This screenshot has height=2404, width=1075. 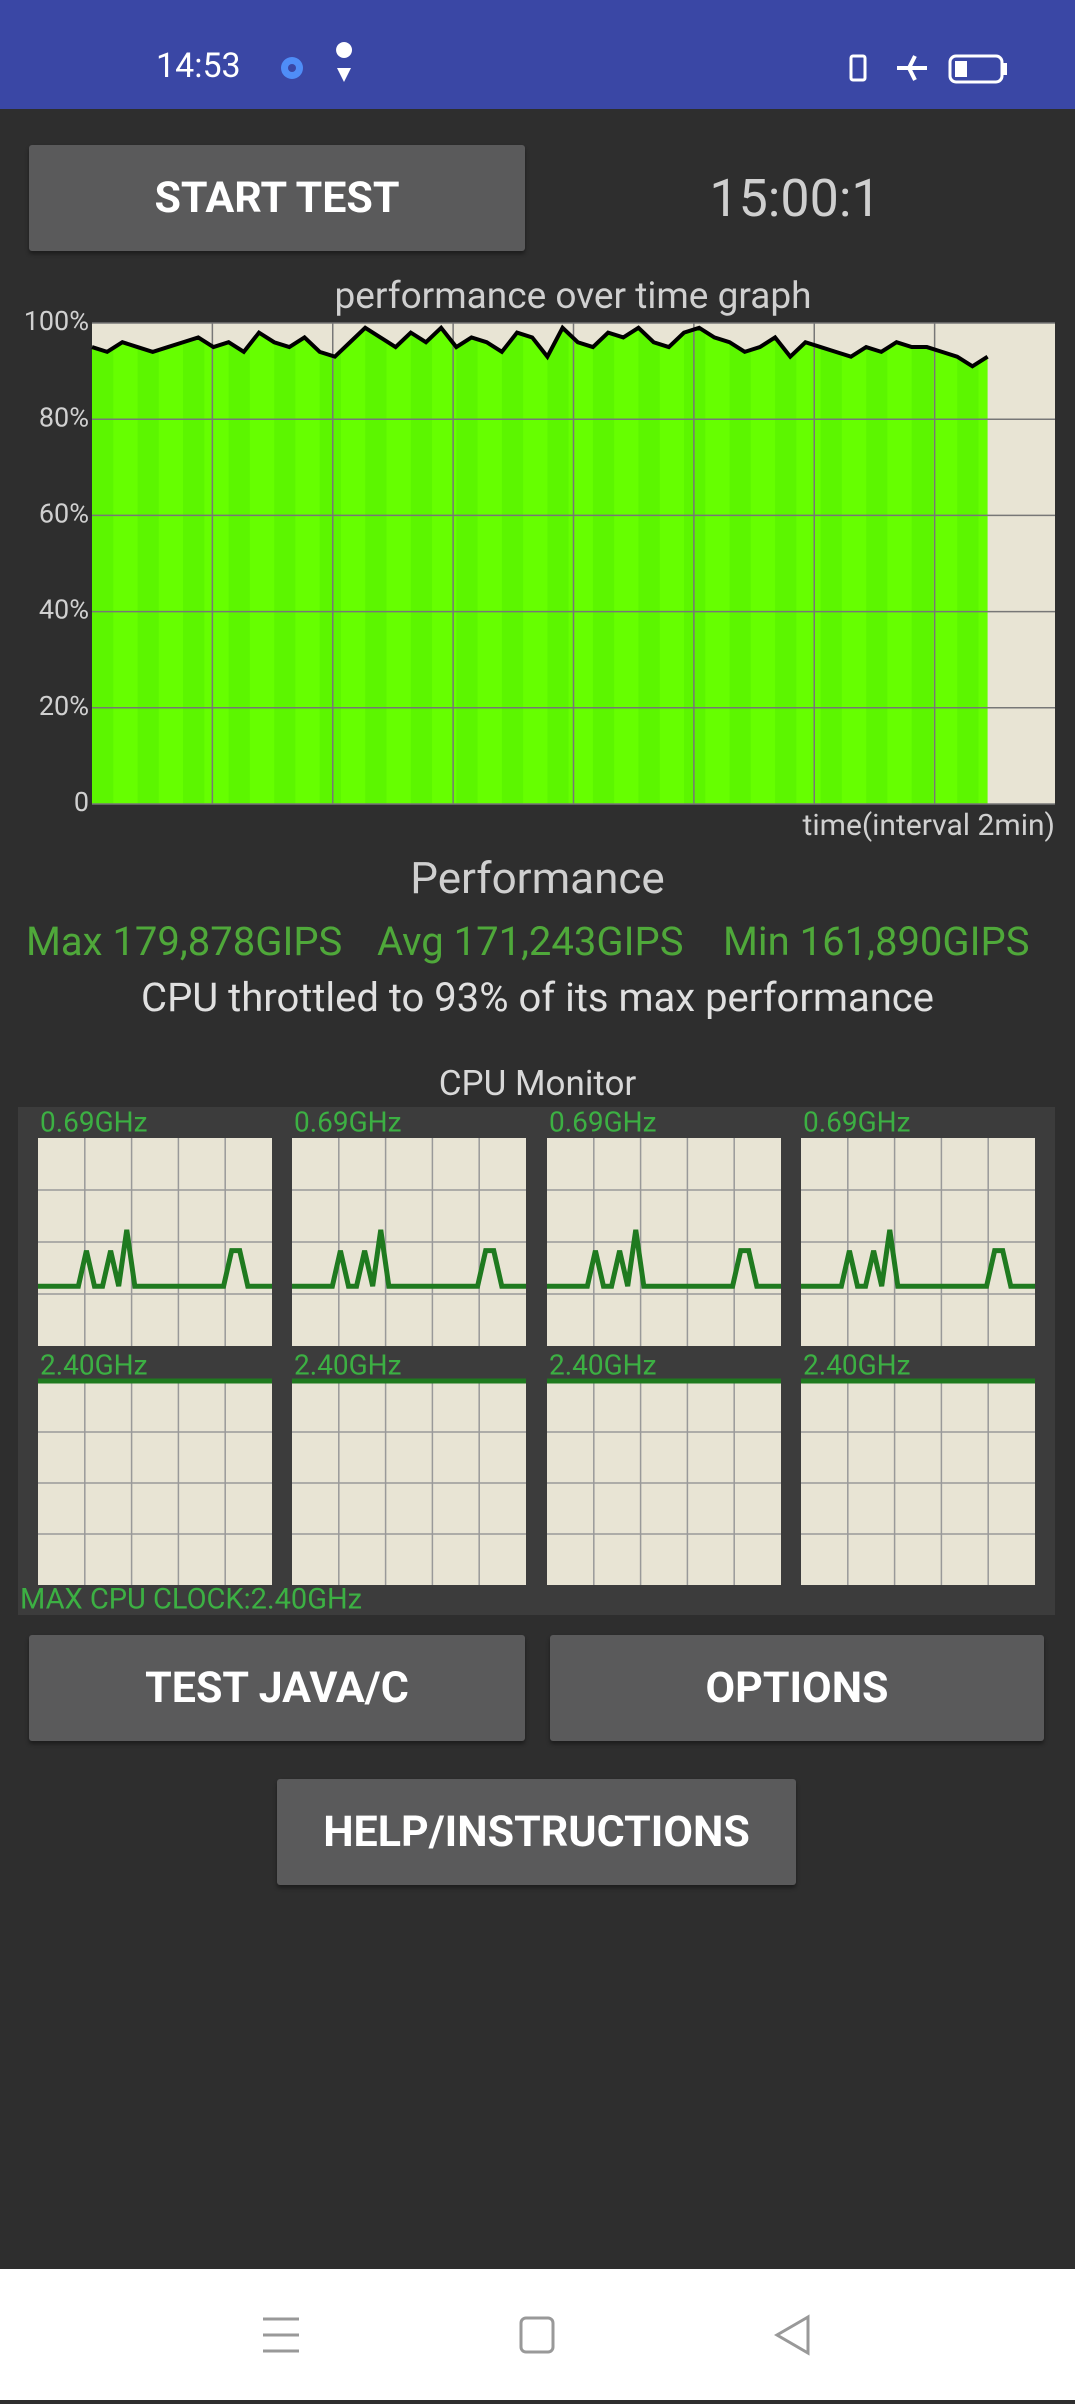 I want to click on start-test-button: START TEST, so click(x=277, y=198).